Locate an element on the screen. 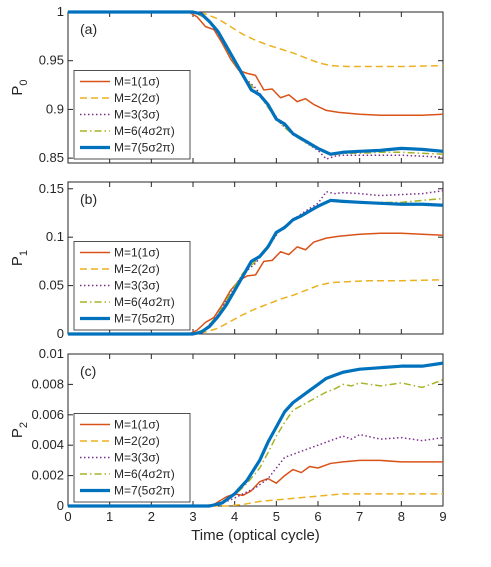 This screenshot has height=567, width=491. x-tick-label: 9 is located at coordinates (442, 516).